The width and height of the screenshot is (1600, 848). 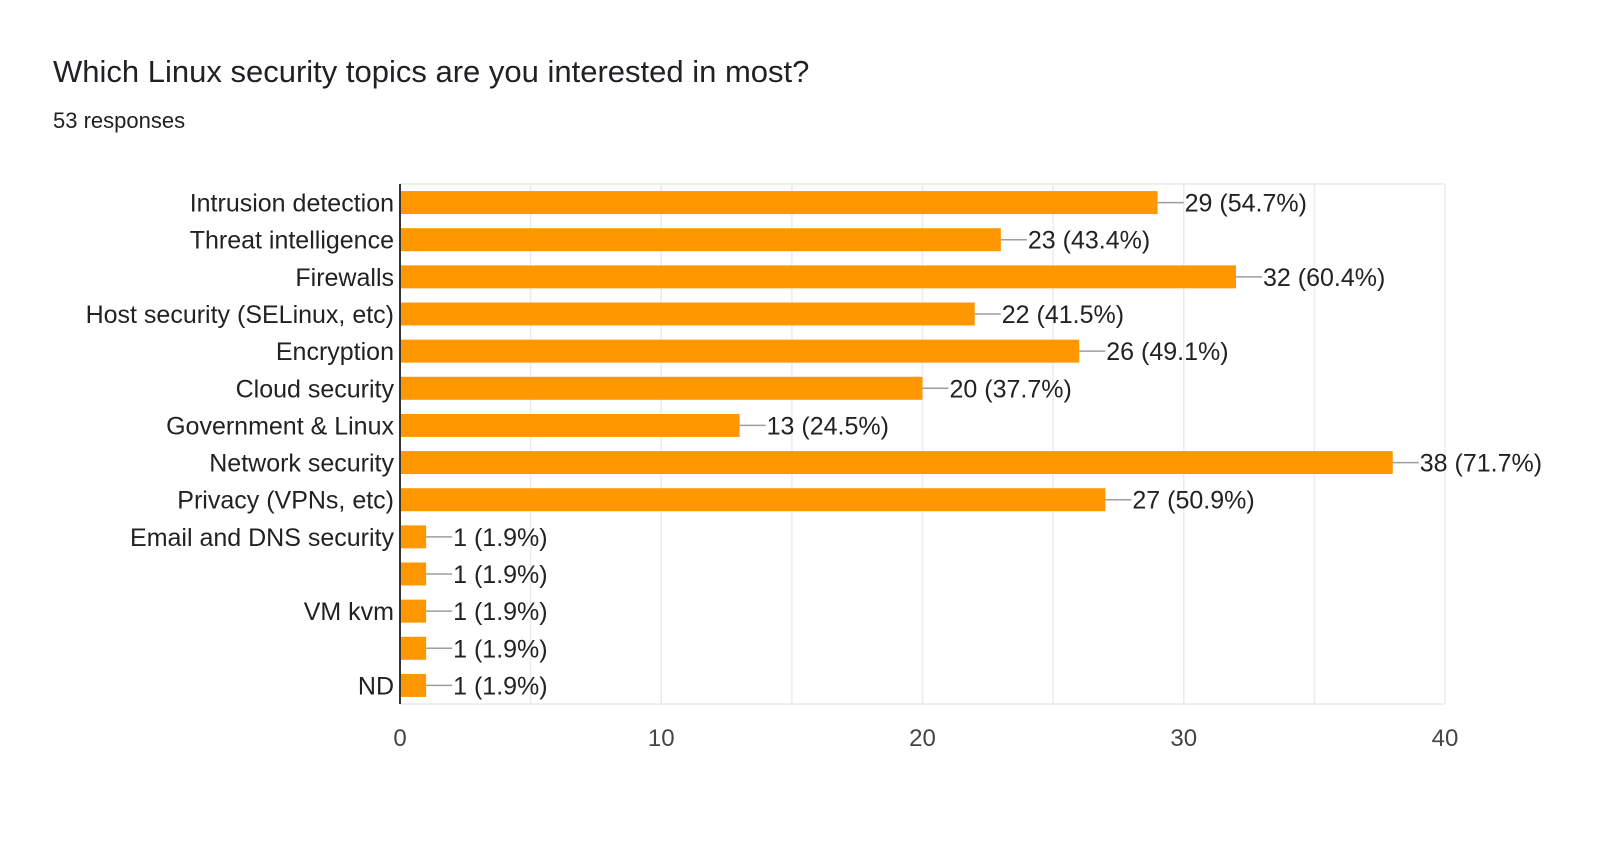 What do you see at coordinates (1324, 278) in the screenshot?
I see `data-label: 32 (60.4%)` at bounding box center [1324, 278].